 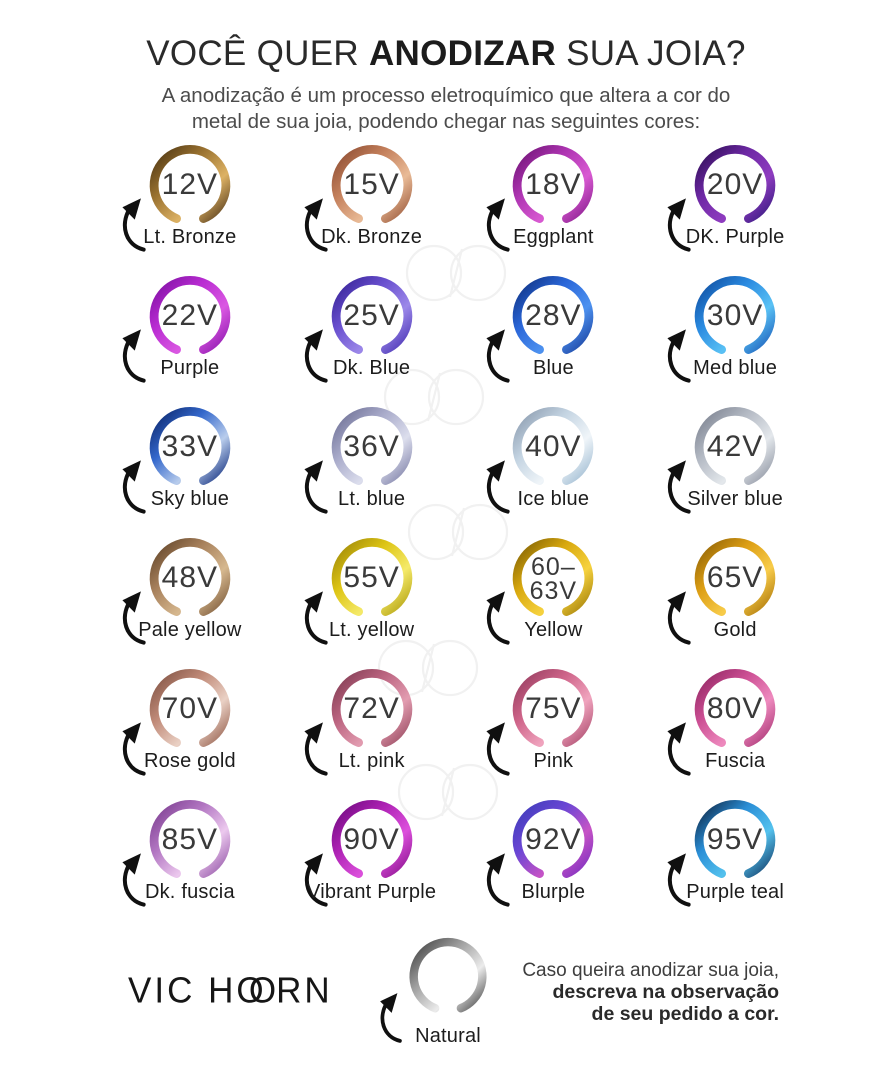 What do you see at coordinates (371, 708) in the screenshot?
I see `voltage-text: 72V` at bounding box center [371, 708].